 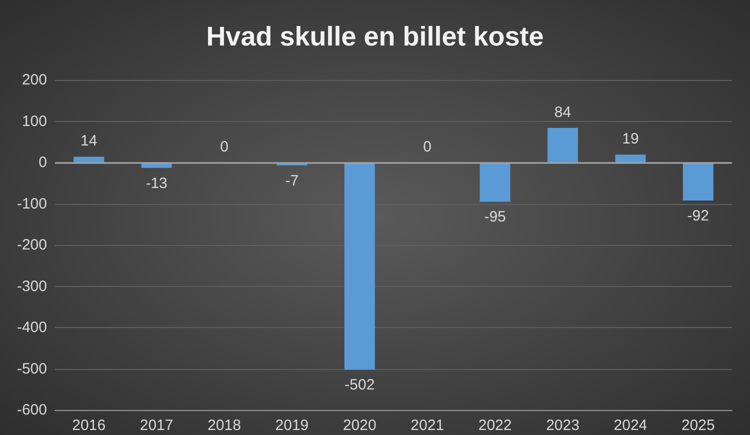 What do you see at coordinates (427, 425) in the screenshot?
I see `x-tick-label: 2021` at bounding box center [427, 425].